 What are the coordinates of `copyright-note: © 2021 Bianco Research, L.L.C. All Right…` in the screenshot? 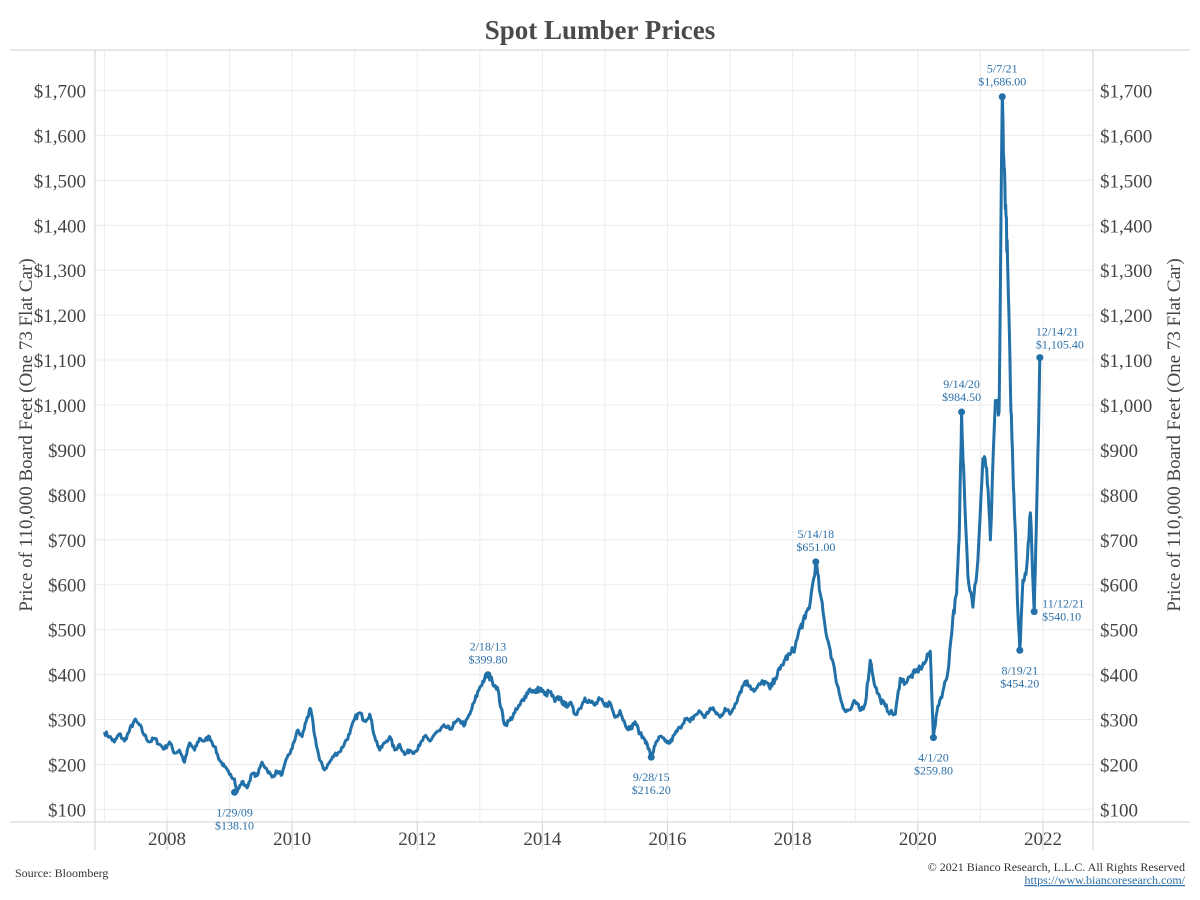 It's located at (1056, 867).